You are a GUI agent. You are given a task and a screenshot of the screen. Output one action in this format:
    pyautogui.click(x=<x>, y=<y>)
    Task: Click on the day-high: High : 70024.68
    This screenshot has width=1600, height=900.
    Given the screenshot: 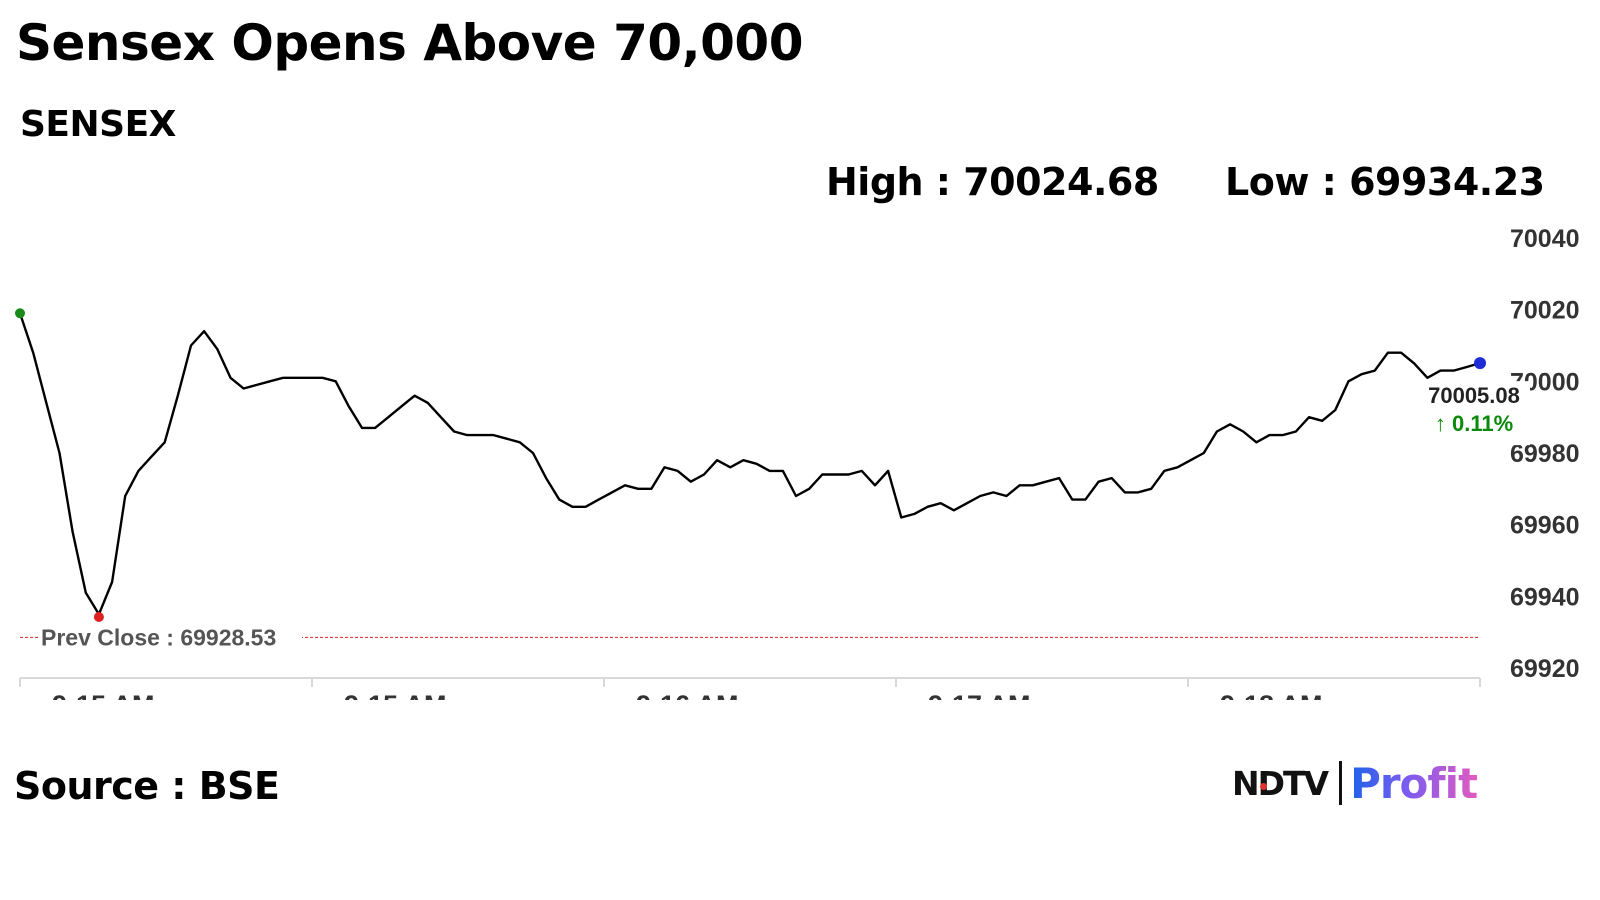 What is the action you would take?
    pyautogui.click(x=992, y=182)
    